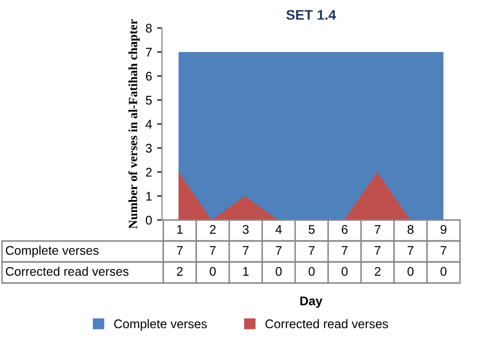 The height and width of the screenshot is (342, 482). I want to click on x-tick-label: 1, so click(180, 229).